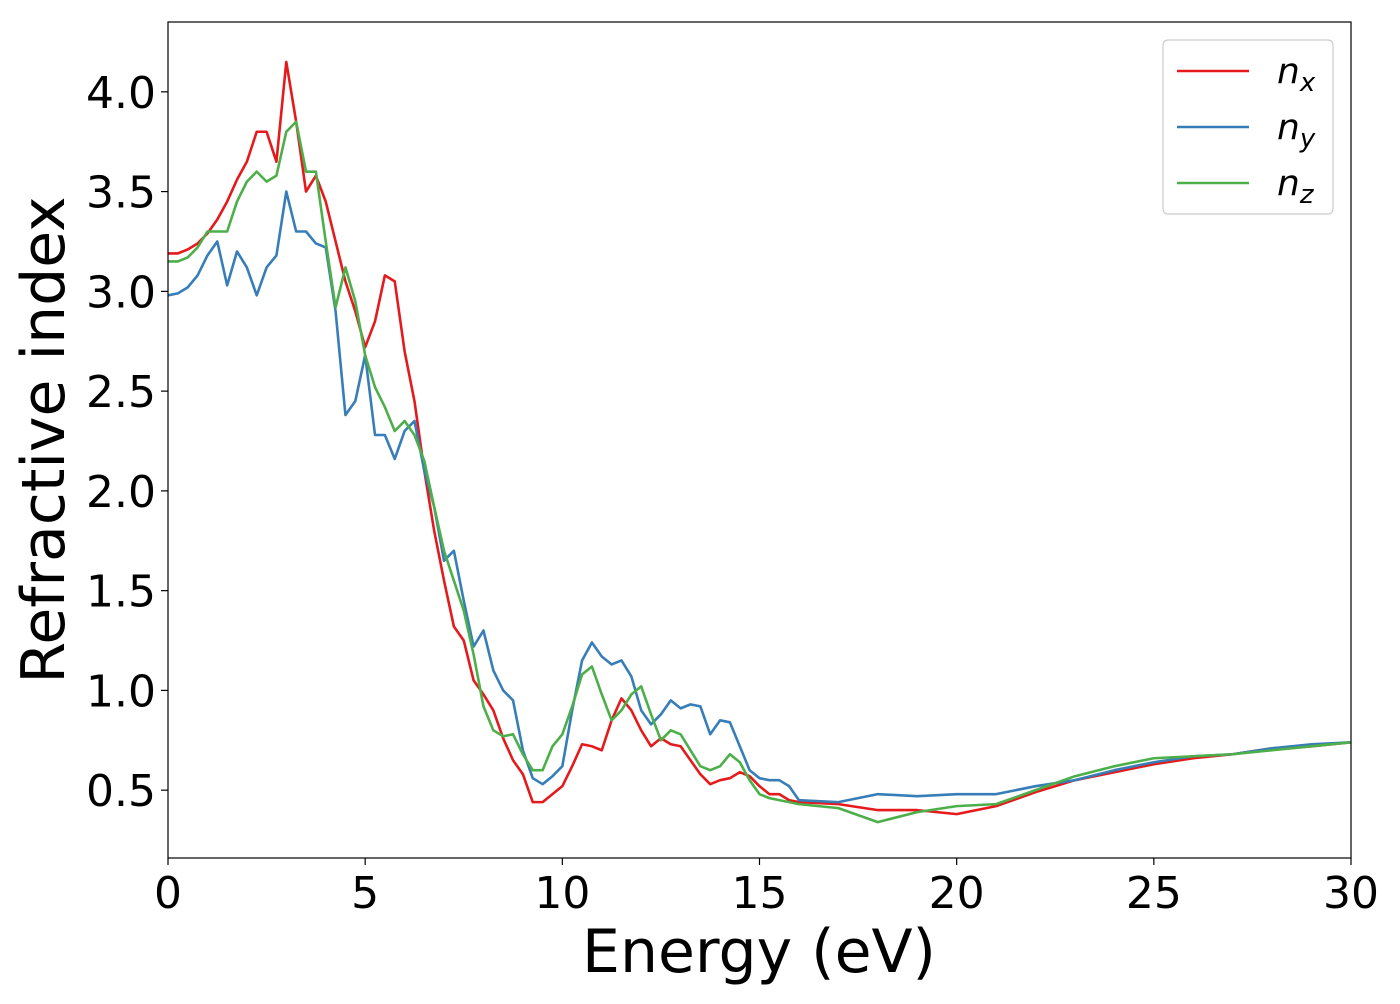  What do you see at coordinates (759, 952) in the screenshot?
I see `x-axis-label: Energy (eV)` at bounding box center [759, 952].